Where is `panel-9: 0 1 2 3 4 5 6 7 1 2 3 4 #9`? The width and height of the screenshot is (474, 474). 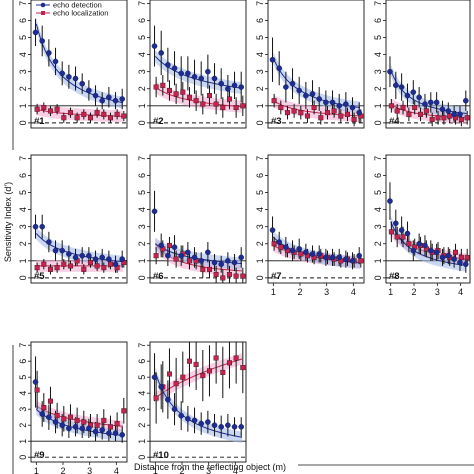 panel-9: 0 1 2 3 4 5 6 7 1 2 3 4 #9 is located at coordinates (73, 407).